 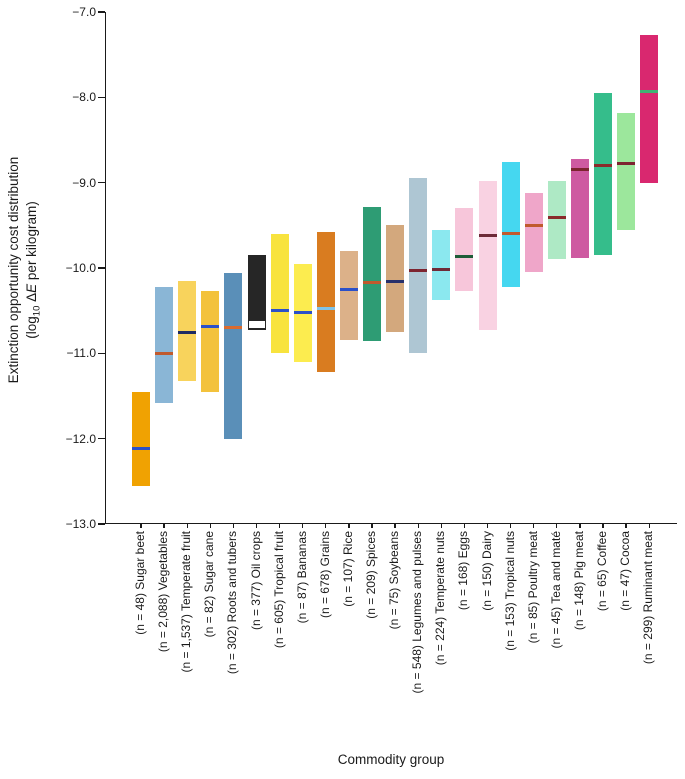 What do you see at coordinates (209, 650) in the screenshot?
I see `x-tick-label: (n = 82) Sugar cane` at bounding box center [209, 650].